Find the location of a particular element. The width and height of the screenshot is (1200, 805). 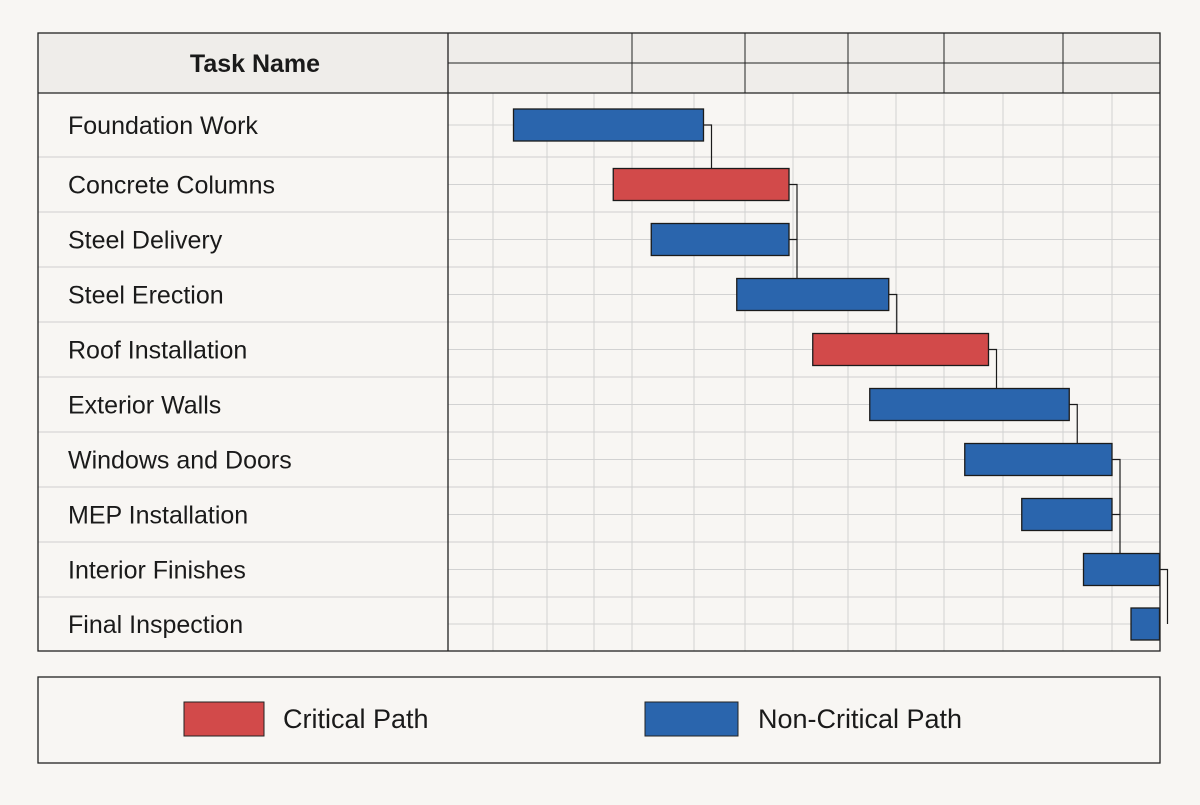

legend: Critical Path Non-Critical Path is located at coordinates (599, 720).